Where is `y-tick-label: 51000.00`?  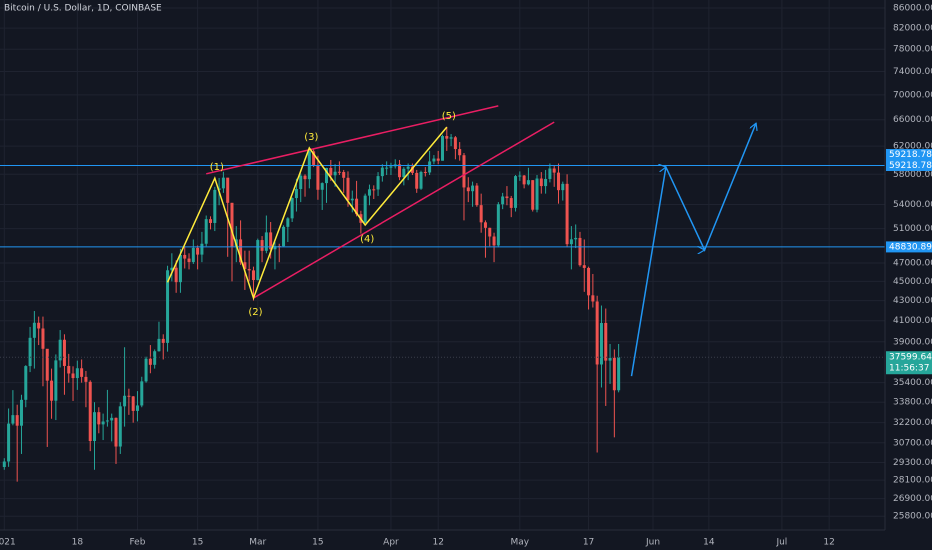 y-tick-label: 51000.00 is located at coordinates (912, 229).